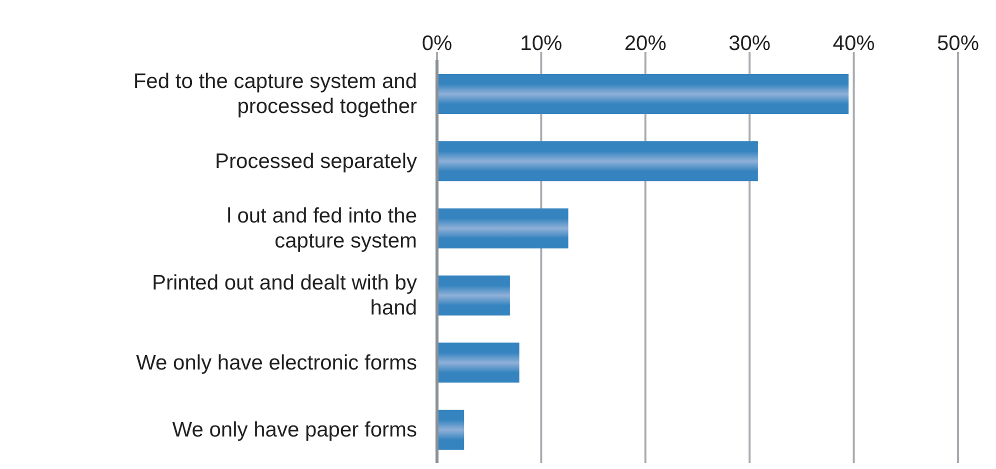 The image size is (996, 469). What do you see at coordinates (321, 228) in the screenshot?
I see `y-tick-label: l out and fed into the capture system` at bounding box center [321, 228].